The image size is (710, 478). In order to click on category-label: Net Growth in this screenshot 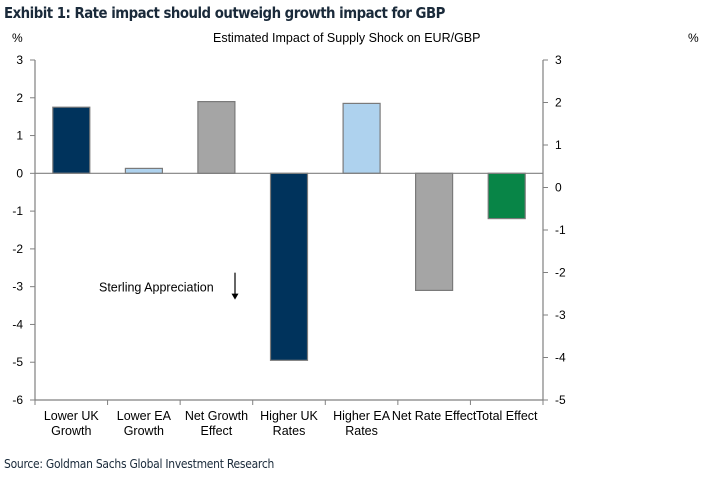, I will do `click(216, 416)`.